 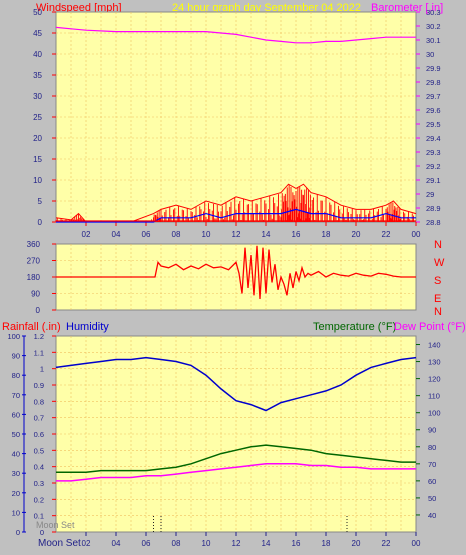 I want to click on wind-tick-label: 20, so click(x=37, y=138).